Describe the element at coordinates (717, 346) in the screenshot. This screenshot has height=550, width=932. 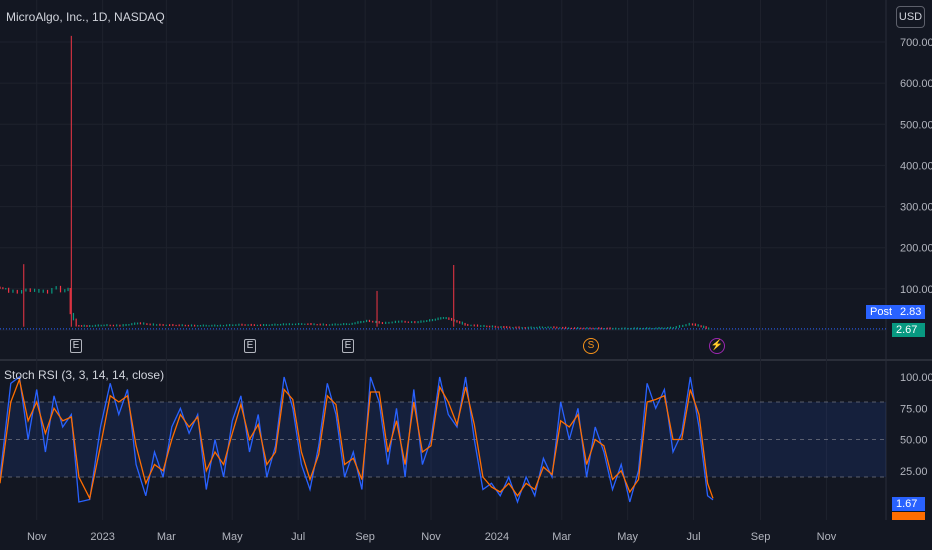
I see `split-event-icon: ⚡` at that location.